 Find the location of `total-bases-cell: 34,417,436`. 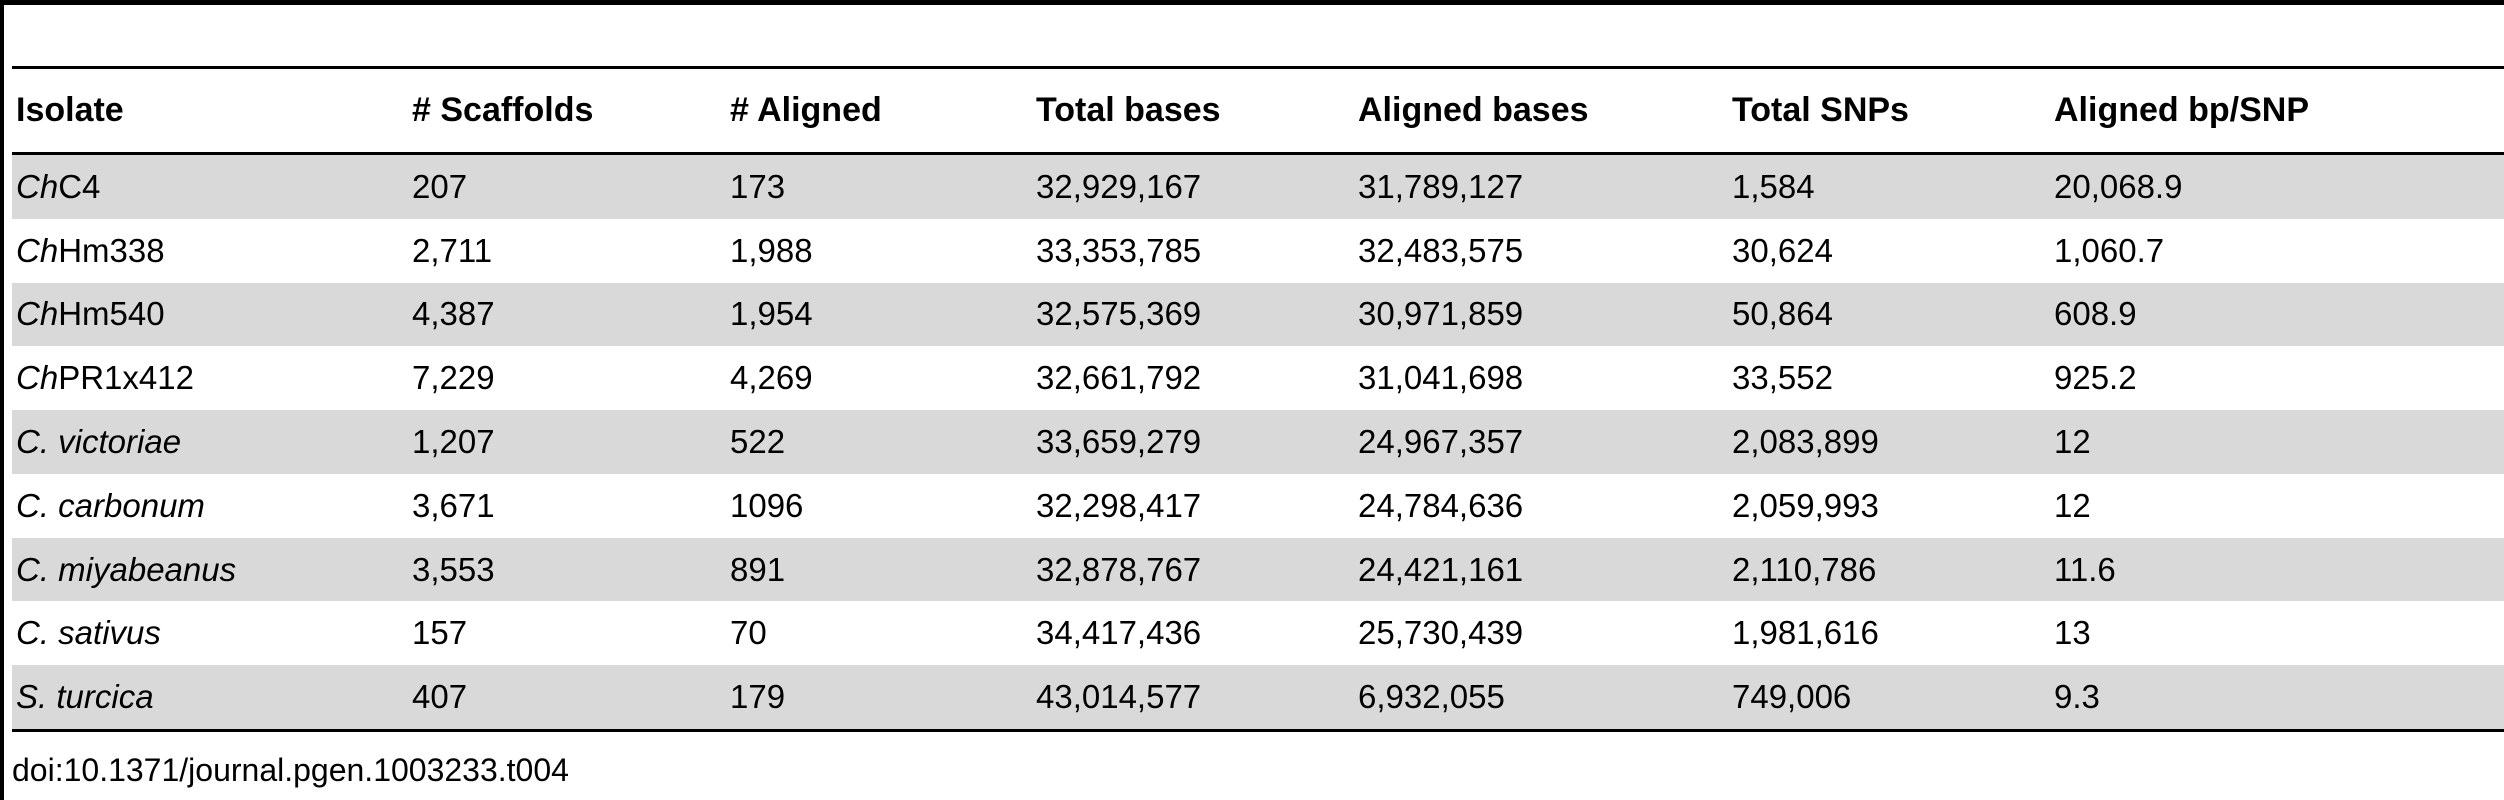

total-bases-cell: 34,417,436 is located at coordinates (1119, 633).